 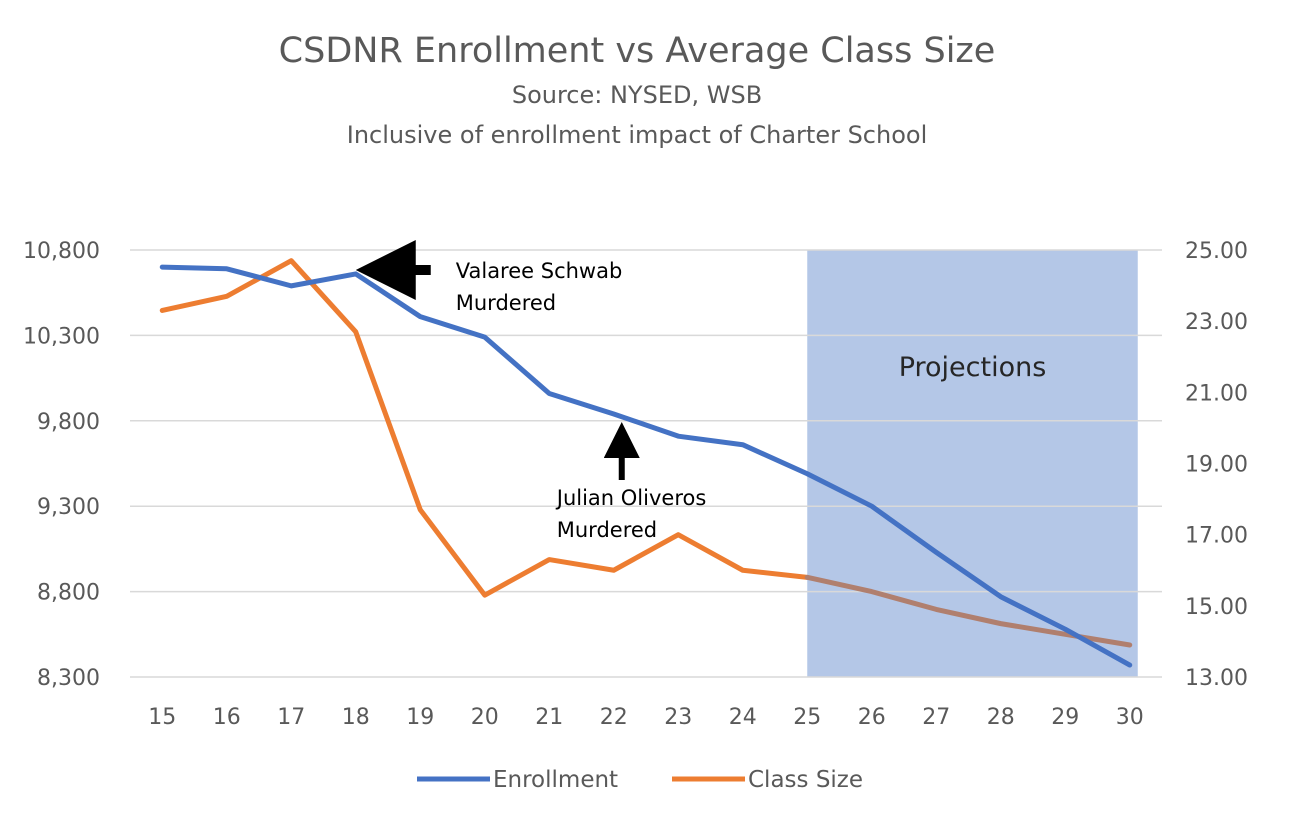 I want to click on x-tick-label: 23, so click(x=678, y=717).